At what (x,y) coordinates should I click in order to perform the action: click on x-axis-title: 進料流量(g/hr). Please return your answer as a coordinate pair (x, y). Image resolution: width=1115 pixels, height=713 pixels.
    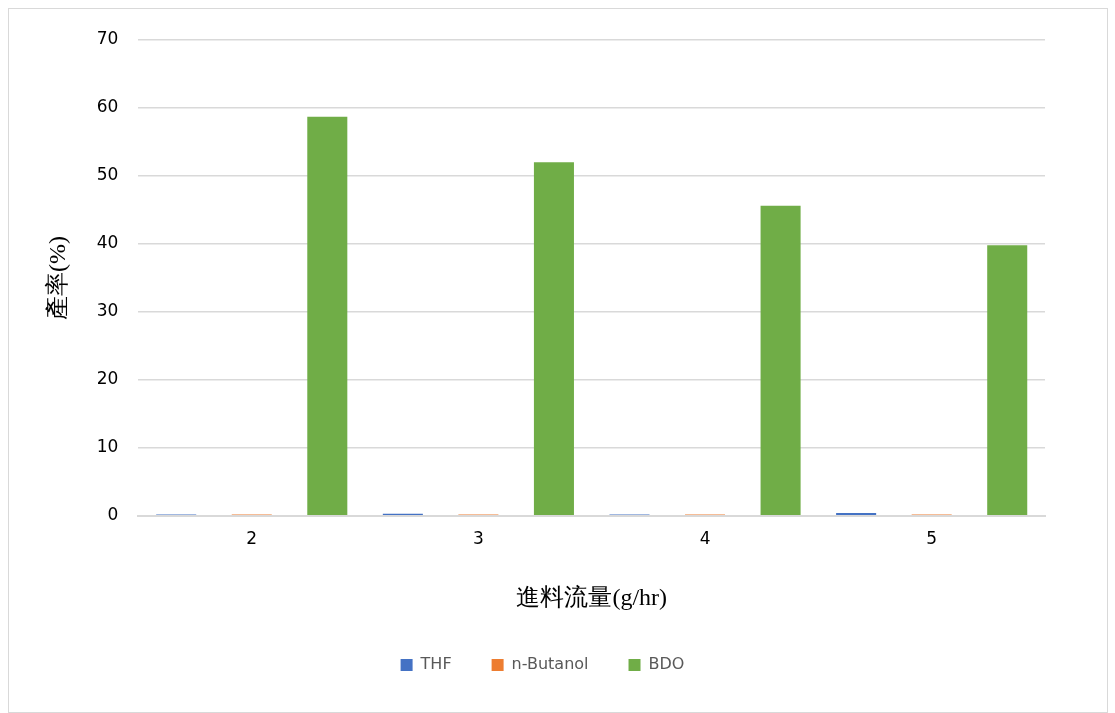
    Looking at the image, I should click on (592, 596).